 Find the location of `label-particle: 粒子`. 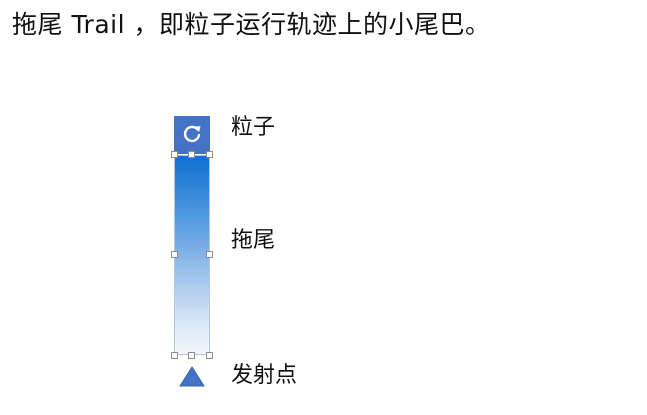

label-particle: 粒子 is located at coordinates (253, 127).